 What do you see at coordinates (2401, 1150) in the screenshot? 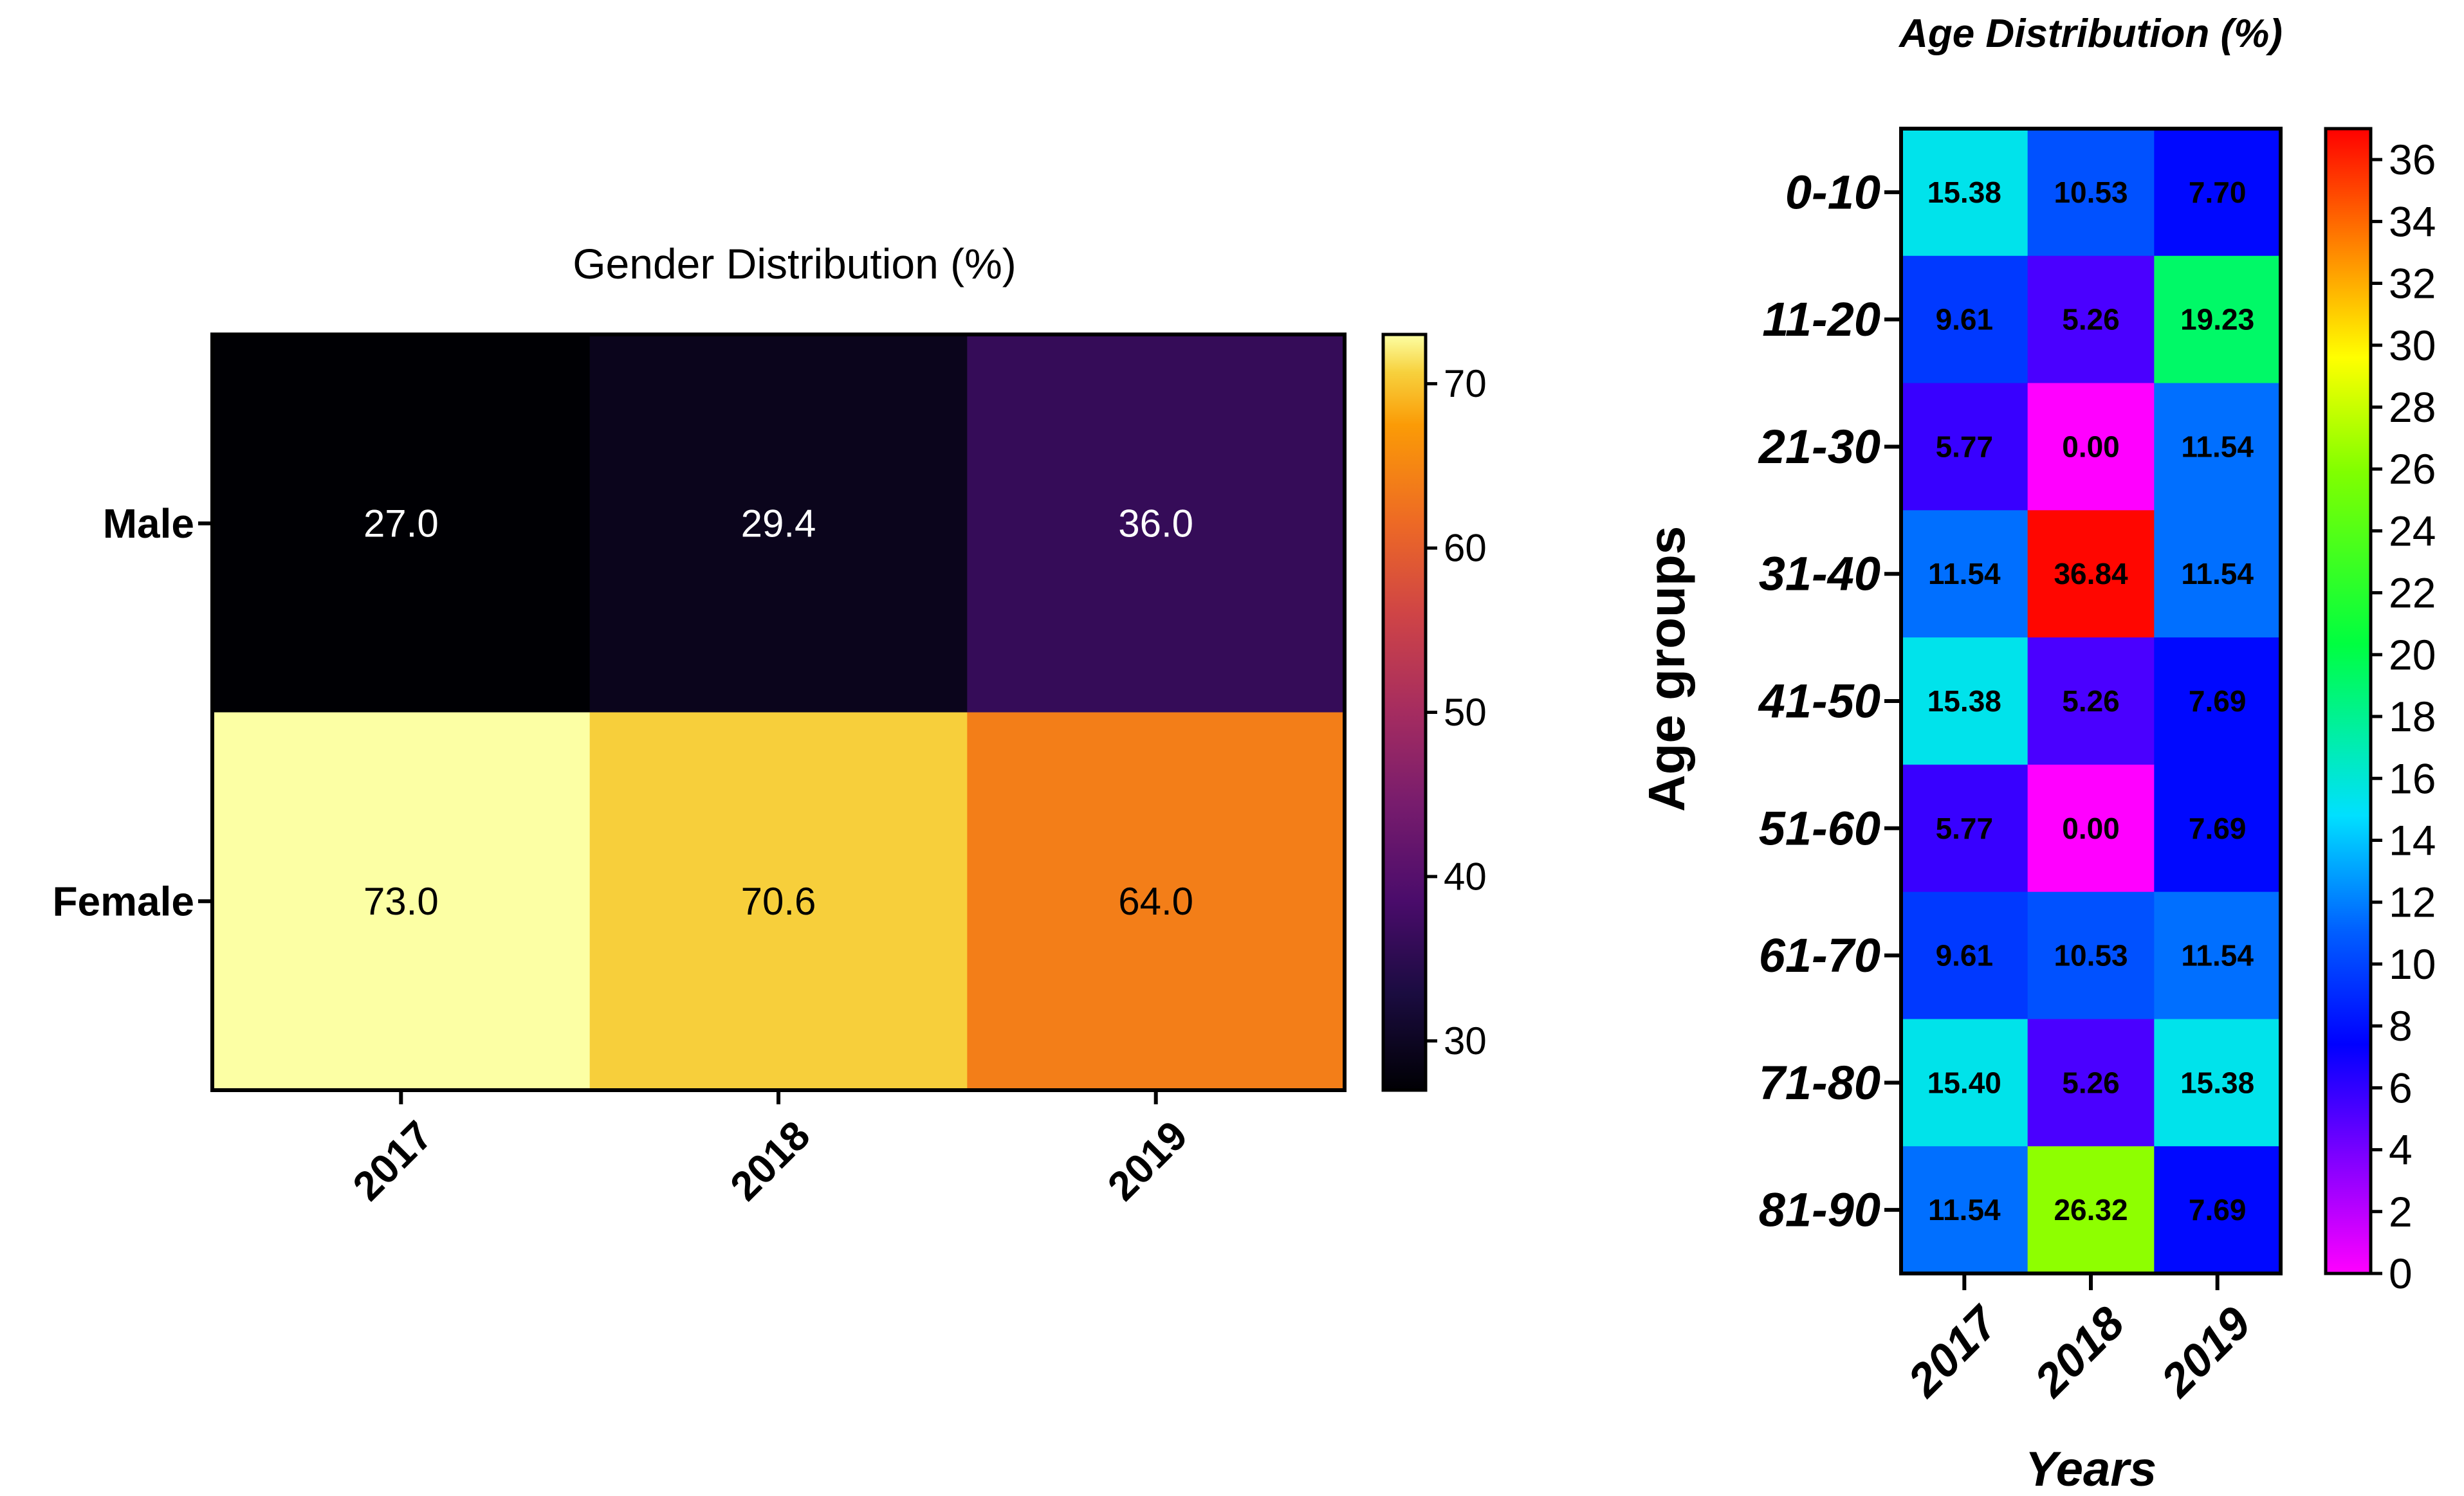
I see `colorbar-tick-label: 4` at bounding box center [2401, 1150].